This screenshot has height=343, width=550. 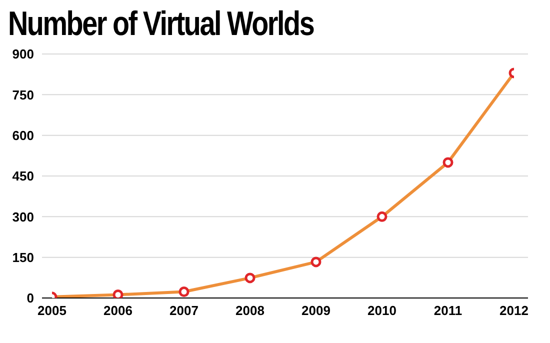 What do you see at coordinates (23, 176) in the screenshot?
I see `y-tick-label: 450` at bounding box center [23, 176].